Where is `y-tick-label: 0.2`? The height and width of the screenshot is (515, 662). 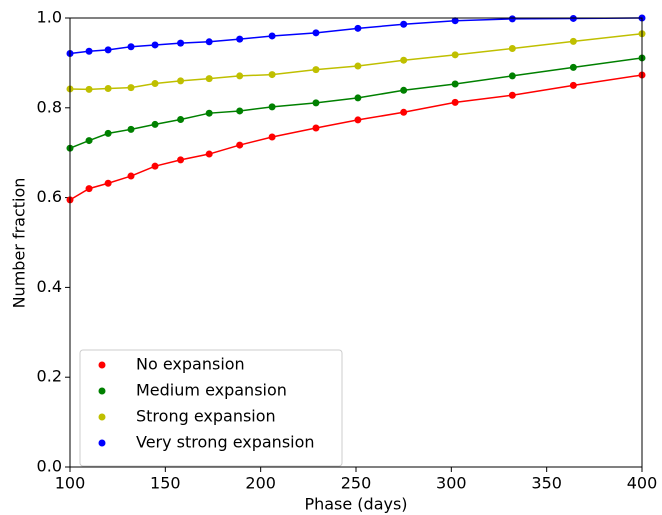
y-tick-label: 0.2 is located at coordinates (49, 376).